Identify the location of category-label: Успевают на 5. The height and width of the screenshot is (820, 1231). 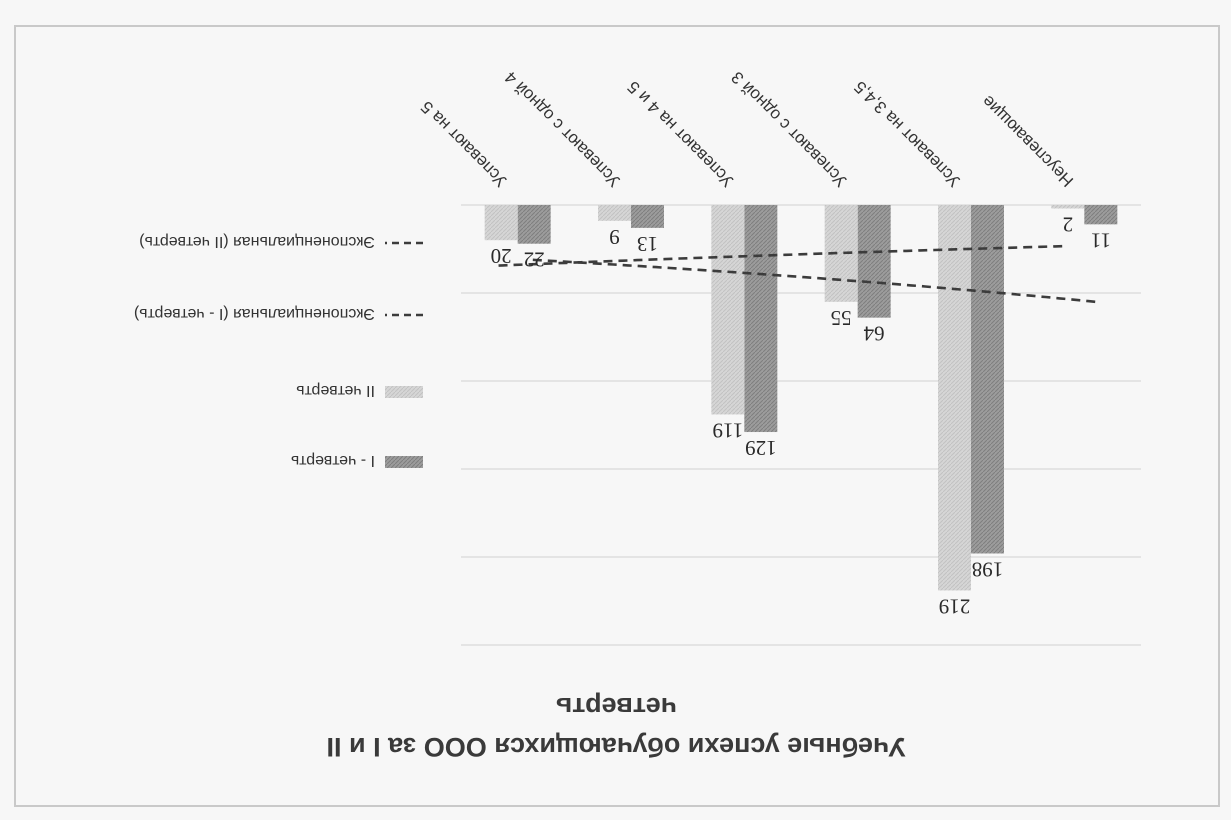
(463, 143).